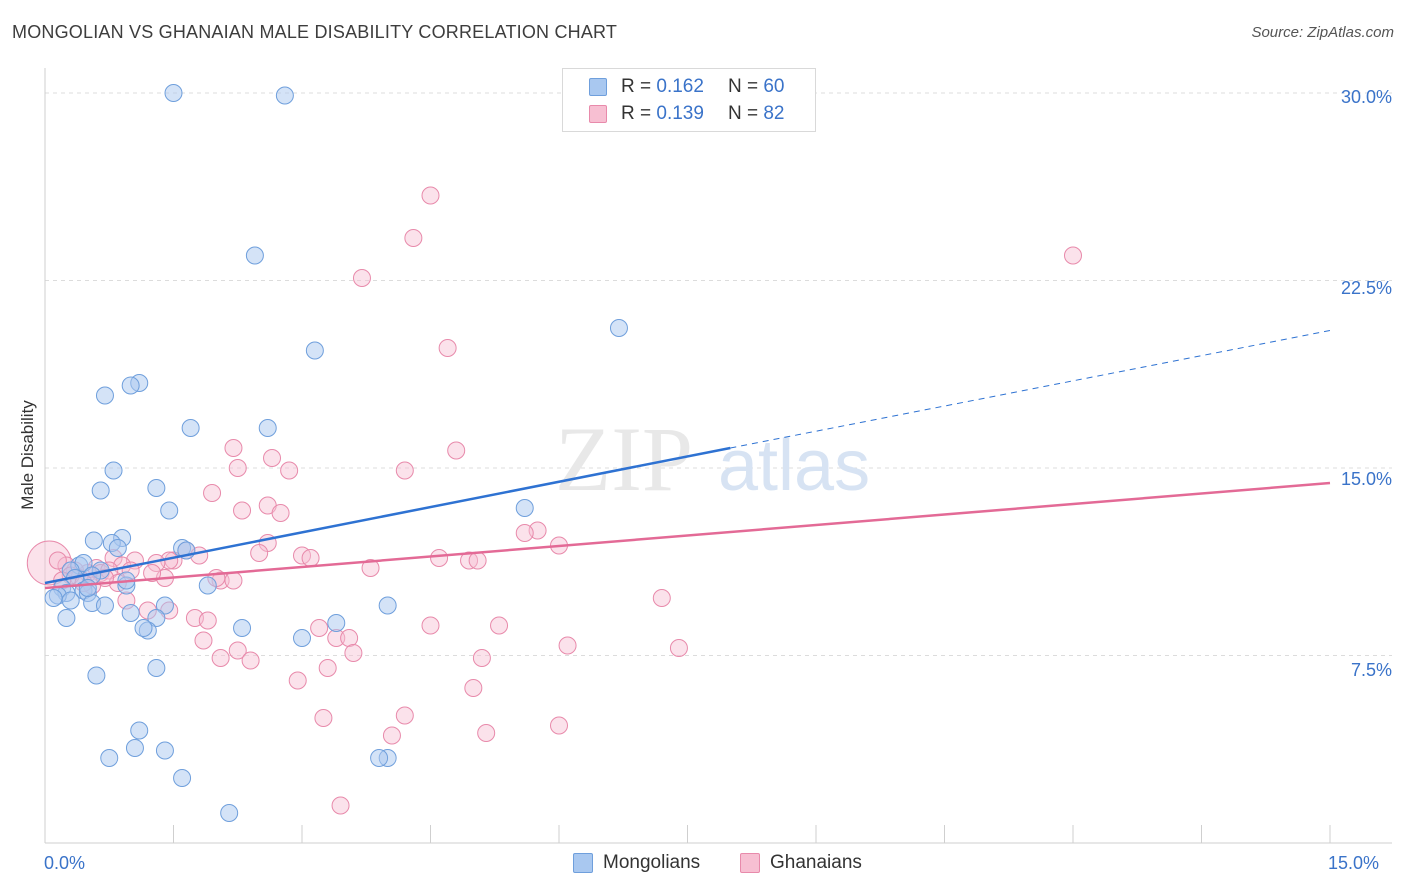 This screenshot has width=1406, height=892. Describe the element at coordinates (816, 862) in the screenshot. I see `legend-label-ghanaians: Ghanaians` at that location.